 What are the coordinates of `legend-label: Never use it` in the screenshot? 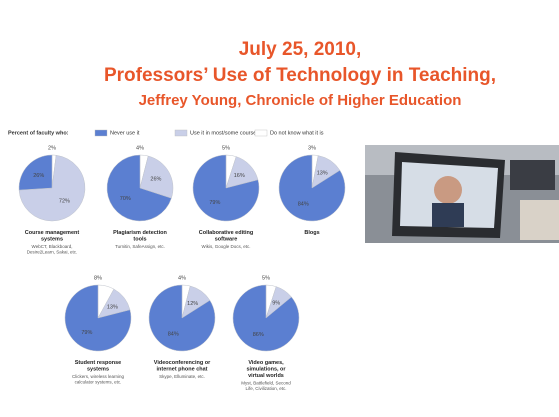 It's located at (125, 133).